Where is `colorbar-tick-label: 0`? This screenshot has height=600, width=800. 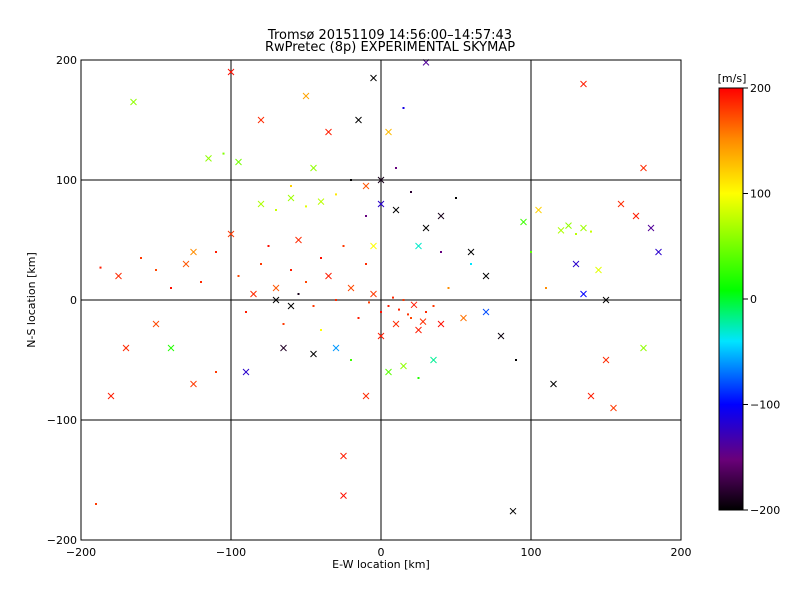 colorbar-tick-label: 0 is located at coordinates (753, 299).